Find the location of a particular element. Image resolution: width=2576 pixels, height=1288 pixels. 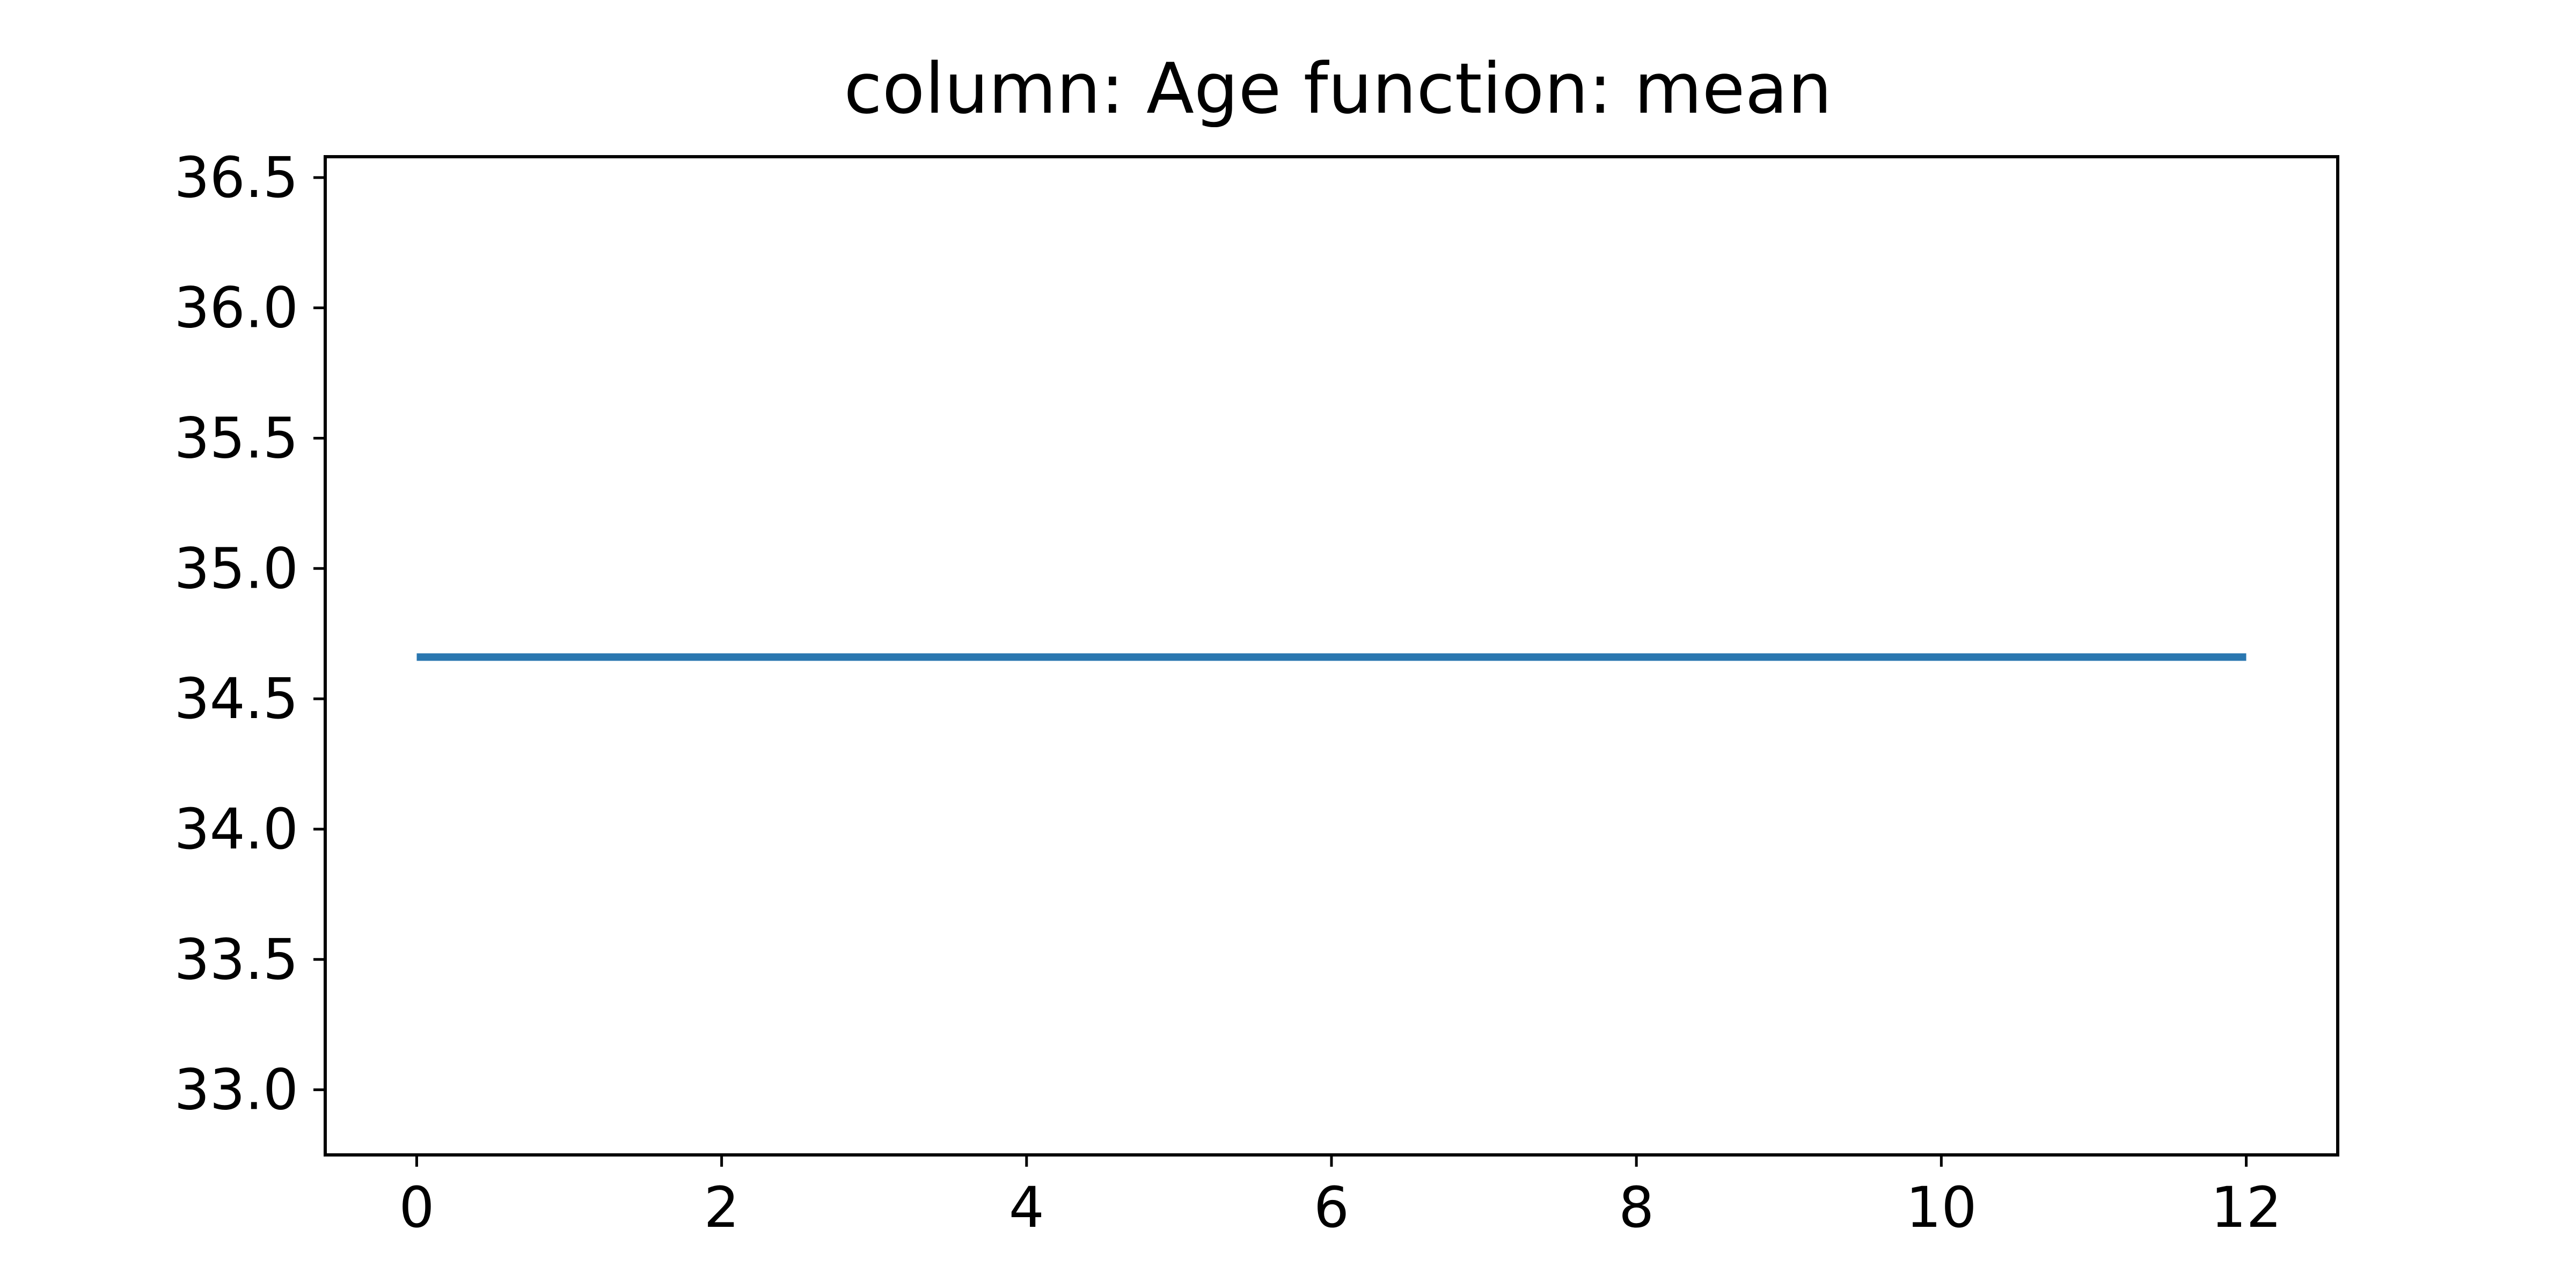

y-tick-label: 33.5 is located at coordinates (236, 959).